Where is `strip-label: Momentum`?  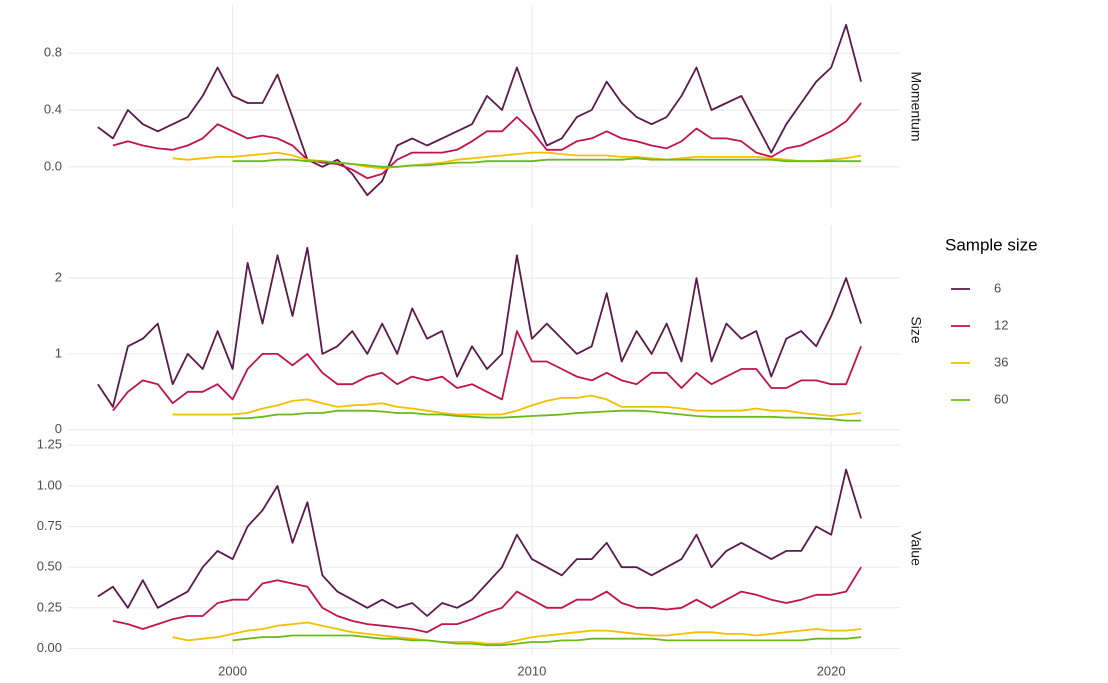 strip-label: Momentum is located at coordinates (916, 106).